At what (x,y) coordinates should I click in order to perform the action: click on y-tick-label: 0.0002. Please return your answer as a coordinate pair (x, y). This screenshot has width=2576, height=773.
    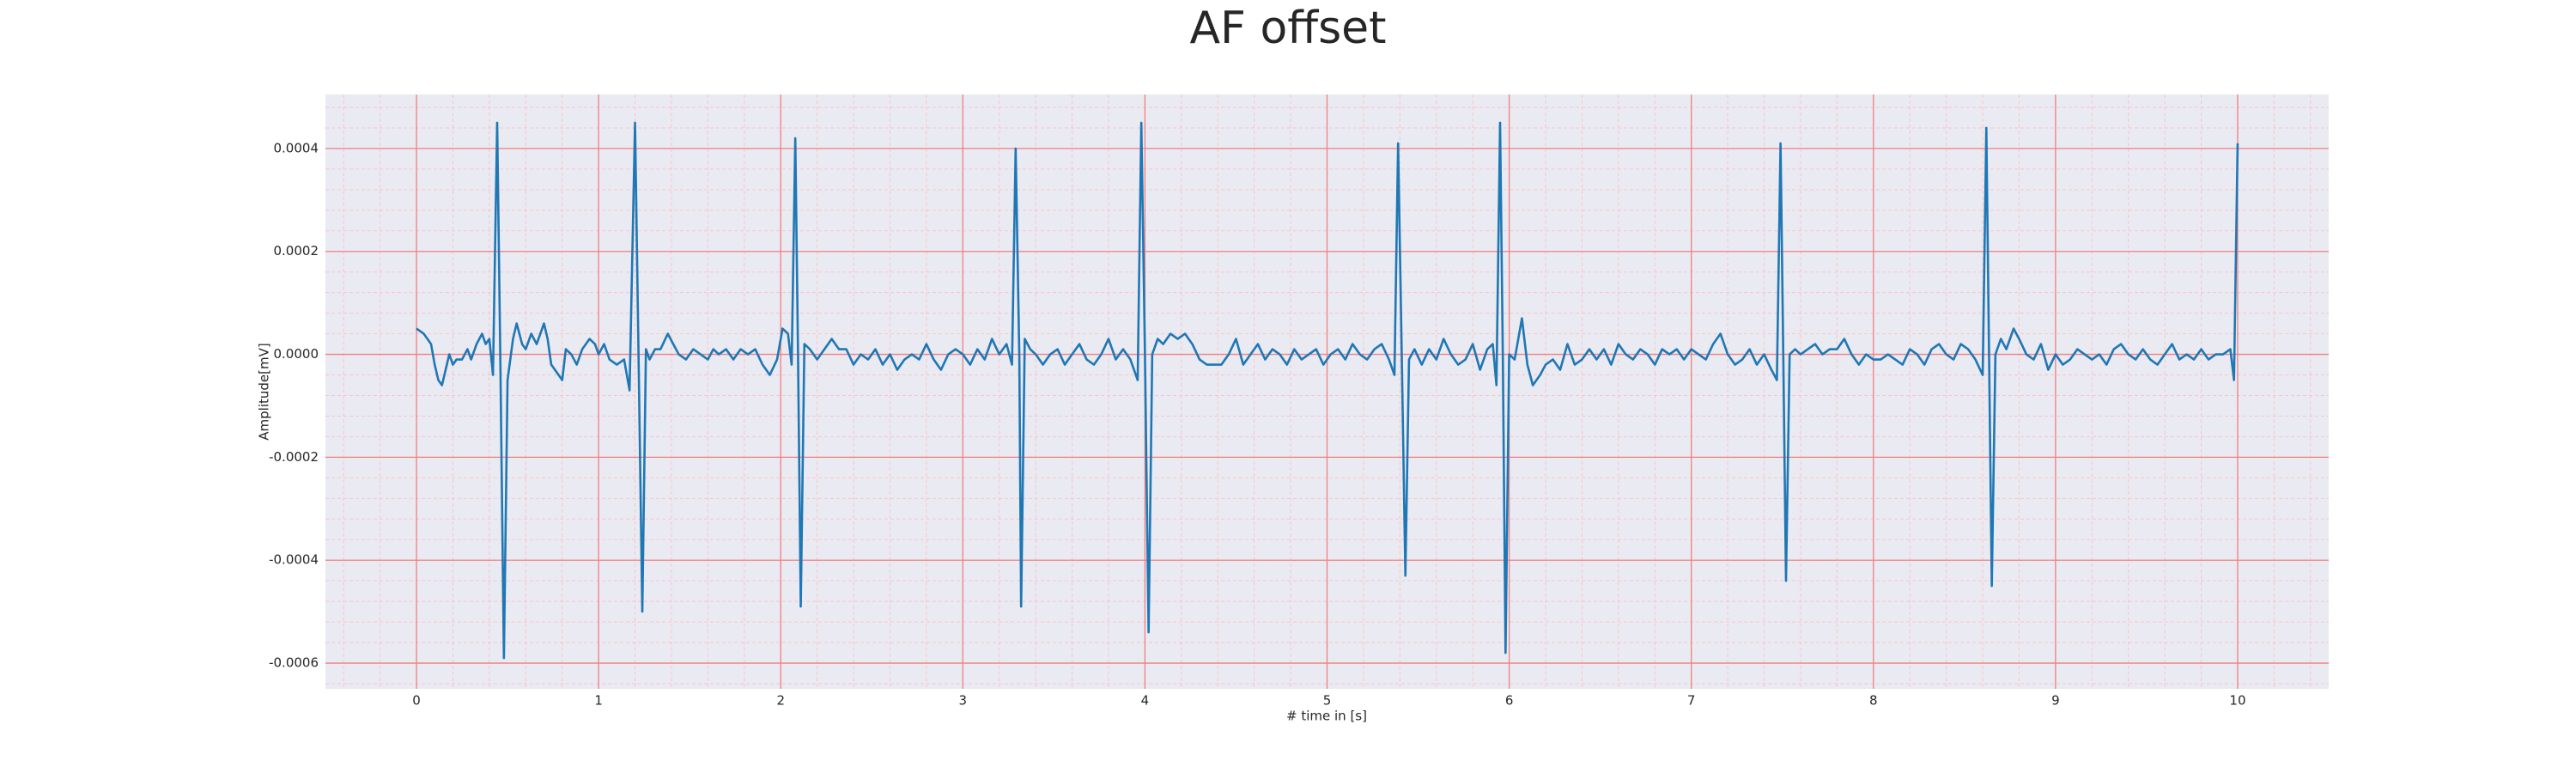
    Looking at the image, I should click on (296, 251).